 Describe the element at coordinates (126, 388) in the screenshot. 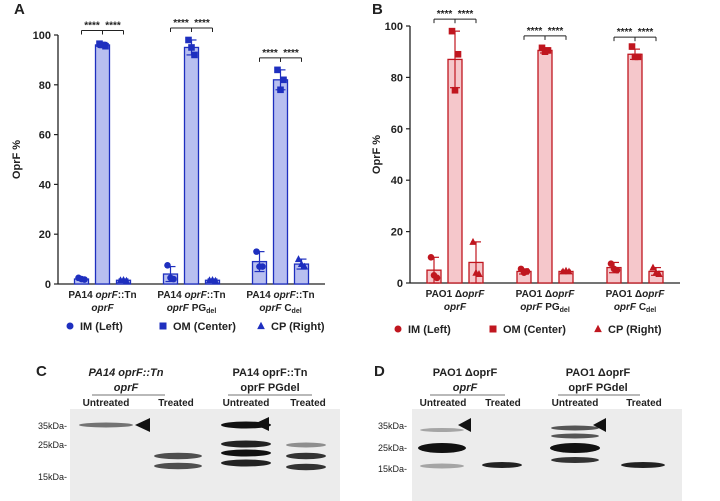

I see `blot-c-strain1-line2: oprF` at that location.